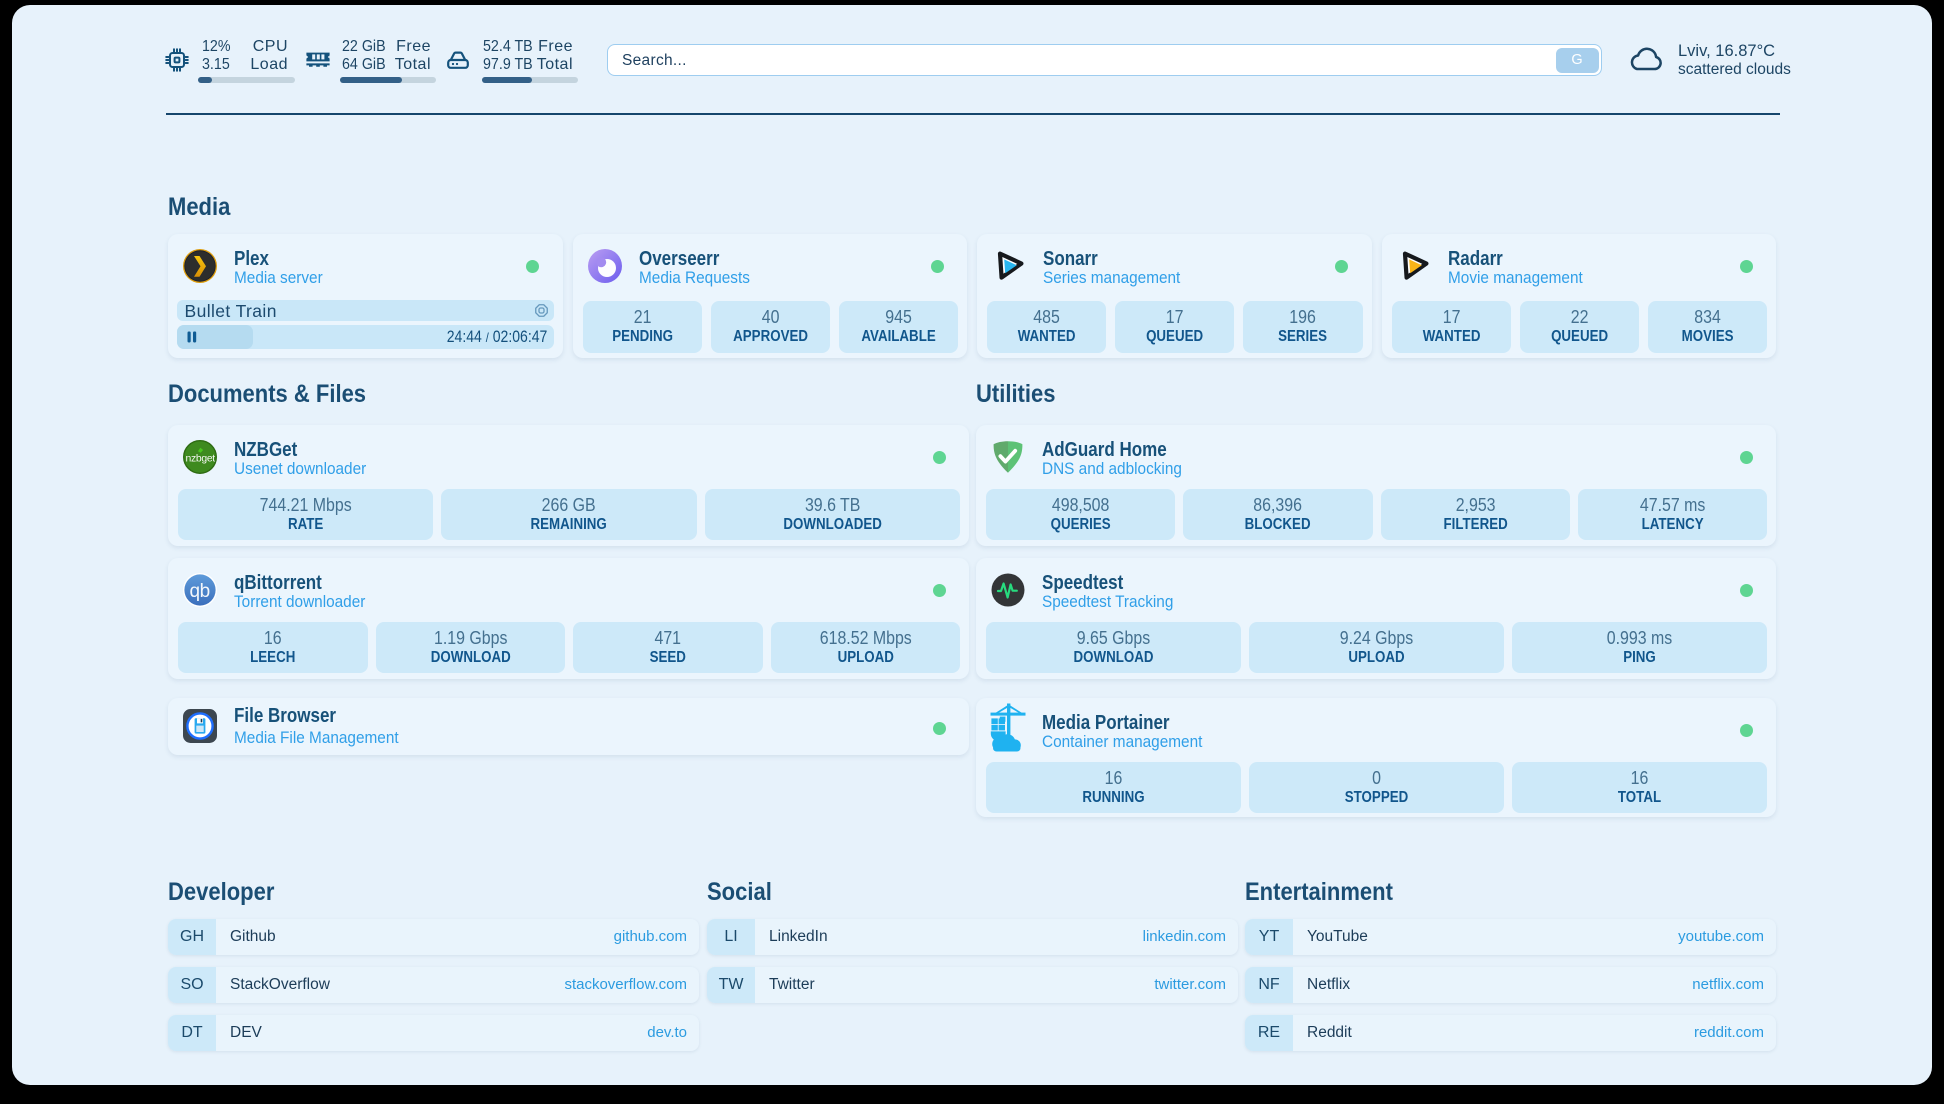  Describe the element at coordinates (200, 591) in the screenshot. I see `svg-text: qb` at that location.